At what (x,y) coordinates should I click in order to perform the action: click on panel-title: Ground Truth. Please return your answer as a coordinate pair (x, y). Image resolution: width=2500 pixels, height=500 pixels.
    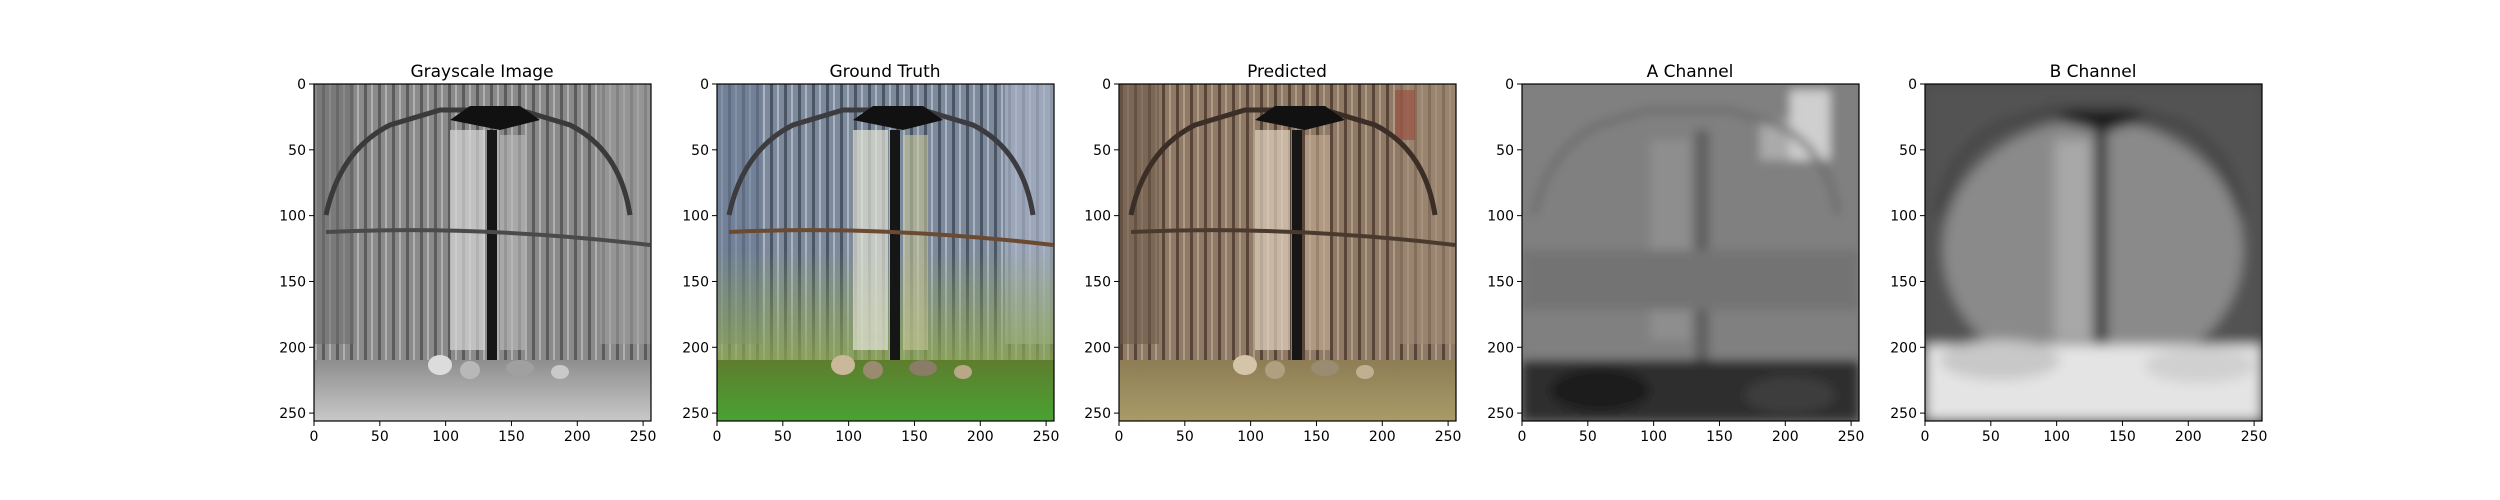
    Looking at the image, I should click on (884, 72).